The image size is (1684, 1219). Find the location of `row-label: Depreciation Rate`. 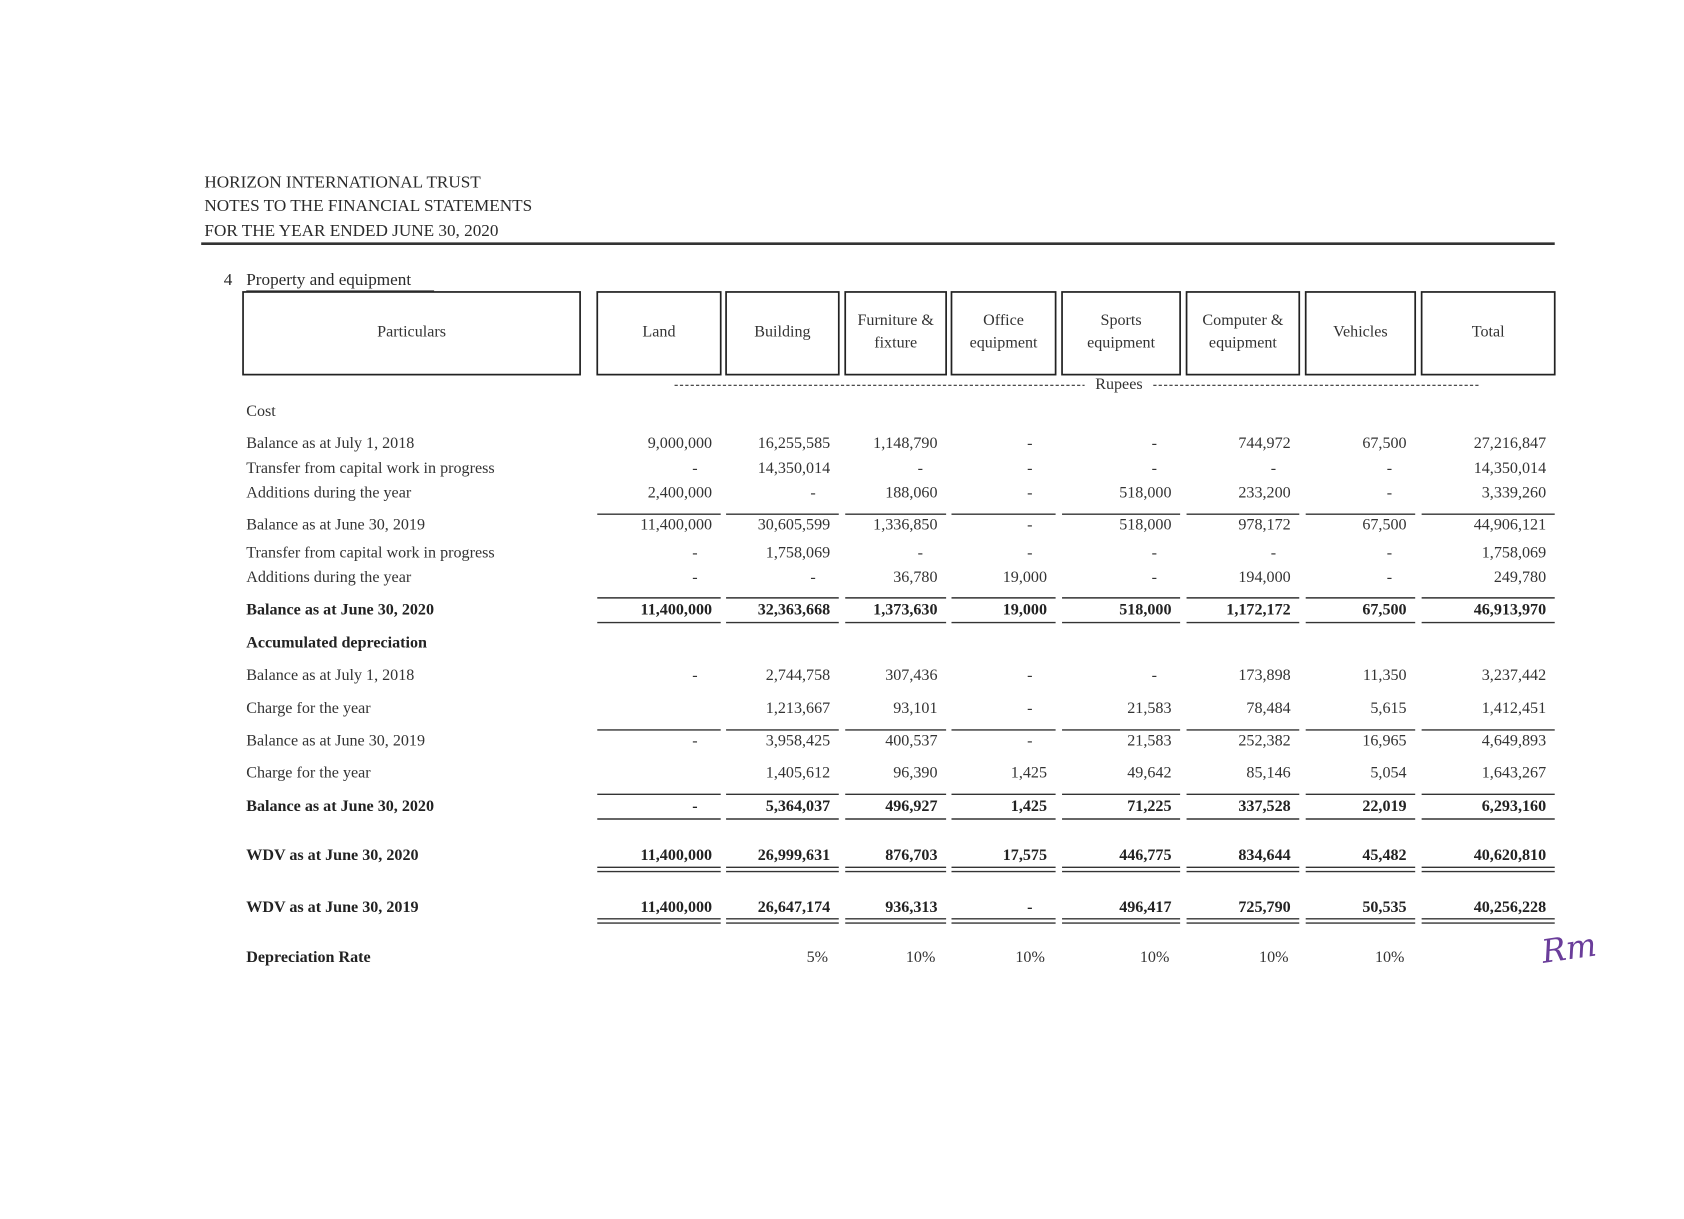

row-label: Depreciation Rate is located at coordinates (308, 957).